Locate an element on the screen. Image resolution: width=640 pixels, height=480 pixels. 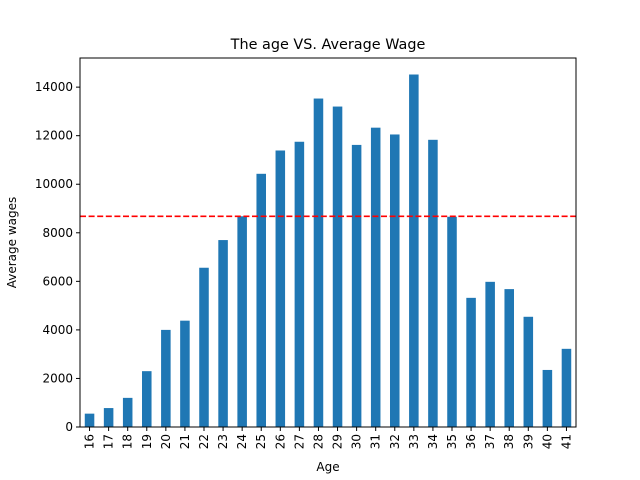
x-tick-label: 35 is located at coordinates (452, 441).